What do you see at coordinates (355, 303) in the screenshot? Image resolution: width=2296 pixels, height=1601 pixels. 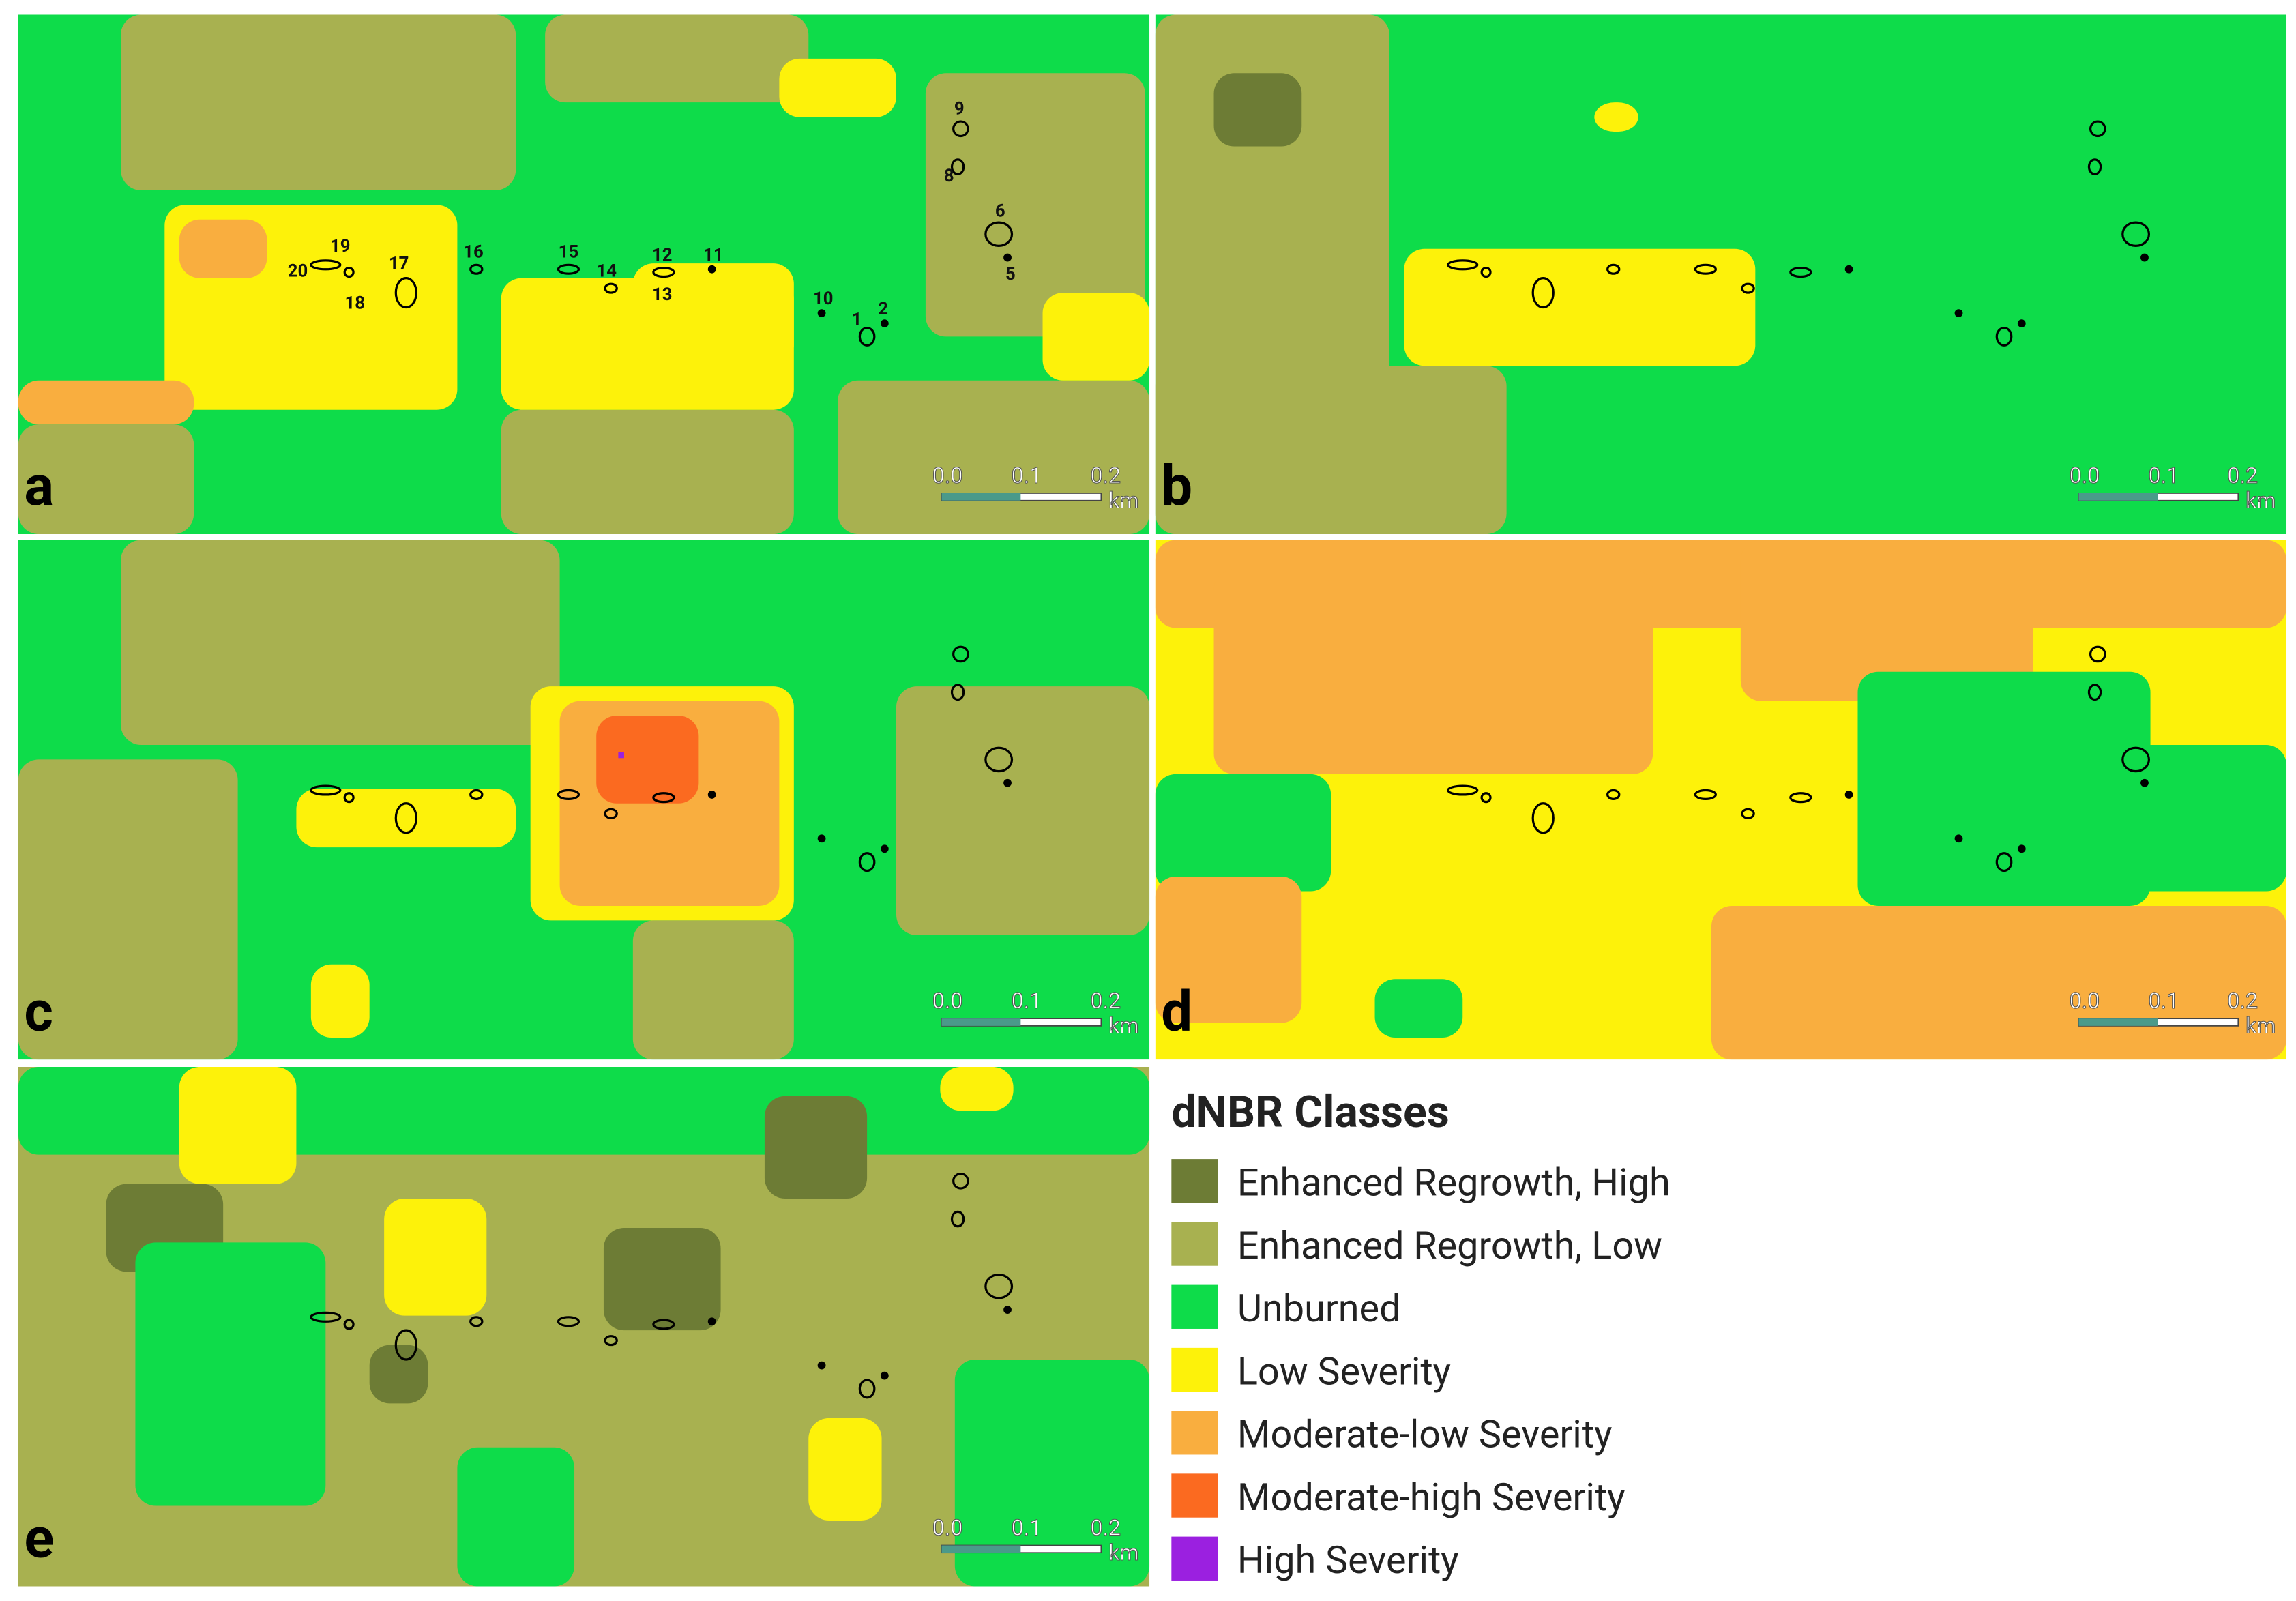 I see `site-label: 18` at bounding box center [355, 303].